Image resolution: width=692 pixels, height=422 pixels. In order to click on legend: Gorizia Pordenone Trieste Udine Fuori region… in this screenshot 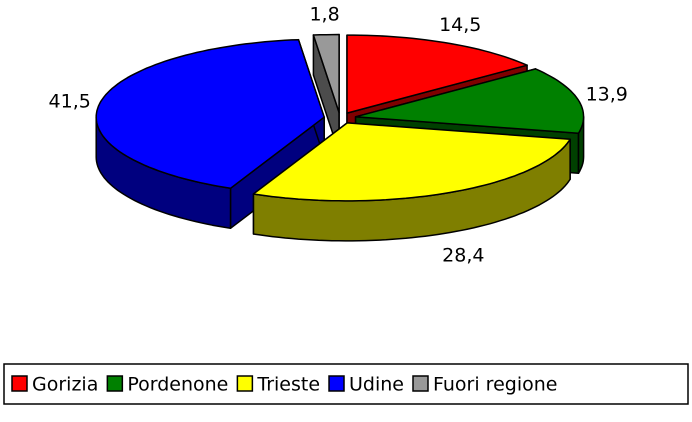, I will do `click(346, 384)`.